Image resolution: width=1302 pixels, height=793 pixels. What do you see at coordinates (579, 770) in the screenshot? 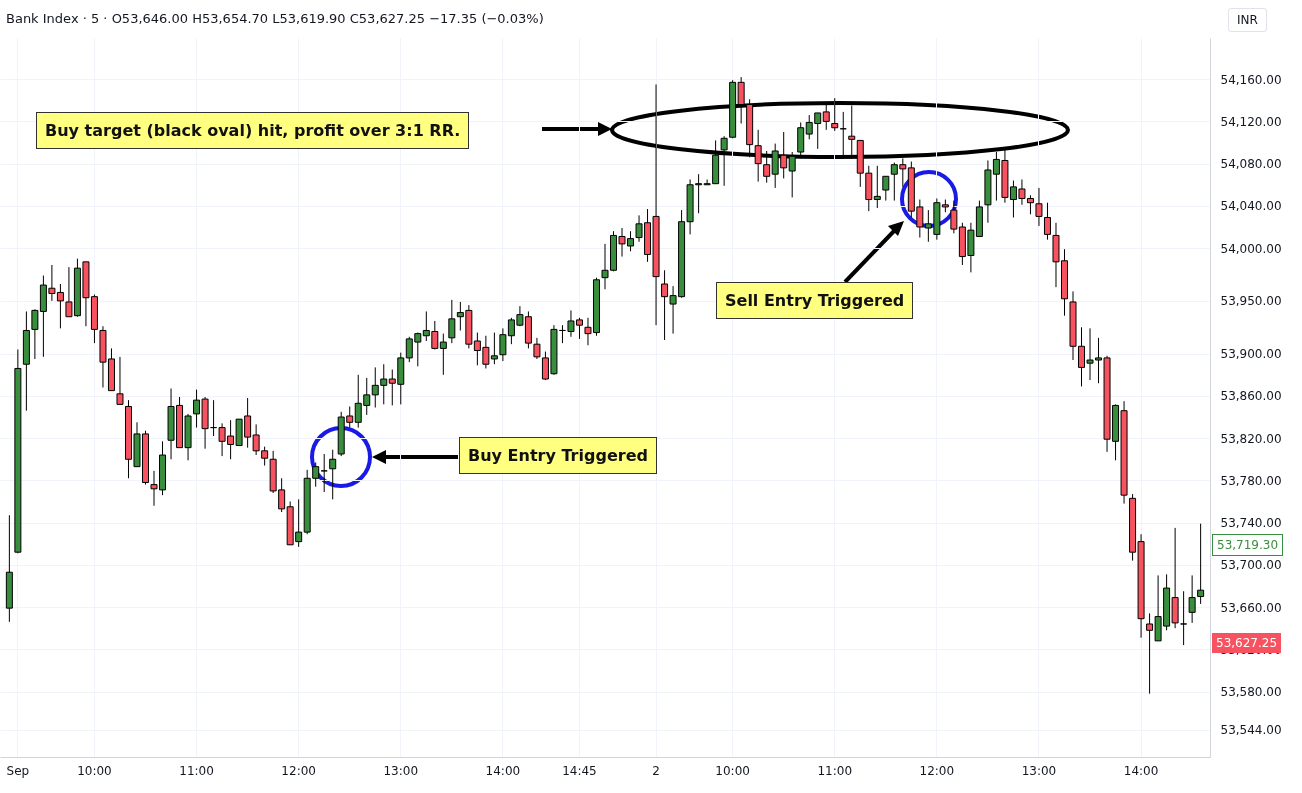
I see `x-tick-label: 14:45` at bounding box center [579, 770].